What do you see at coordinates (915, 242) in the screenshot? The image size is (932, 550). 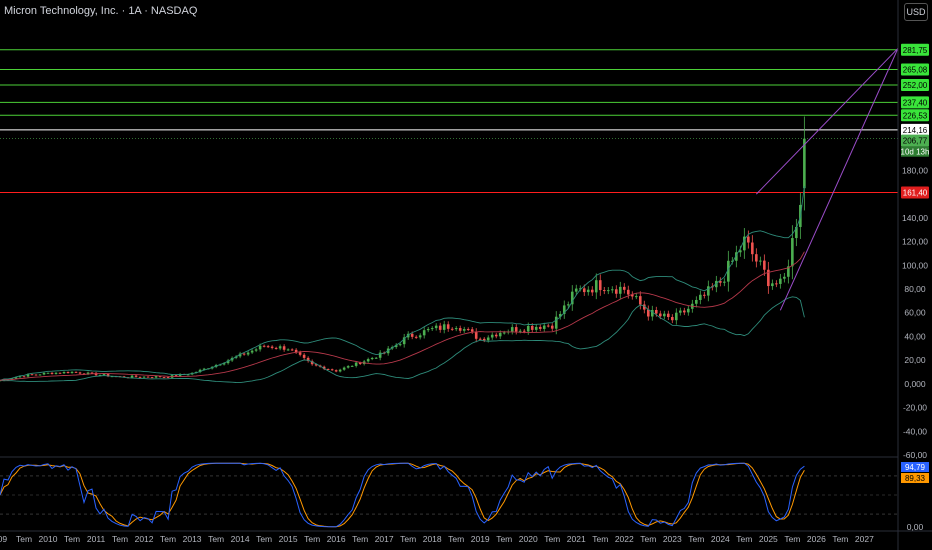 I see `y-tick-label: 120,00` at bounding box center [915, 242].